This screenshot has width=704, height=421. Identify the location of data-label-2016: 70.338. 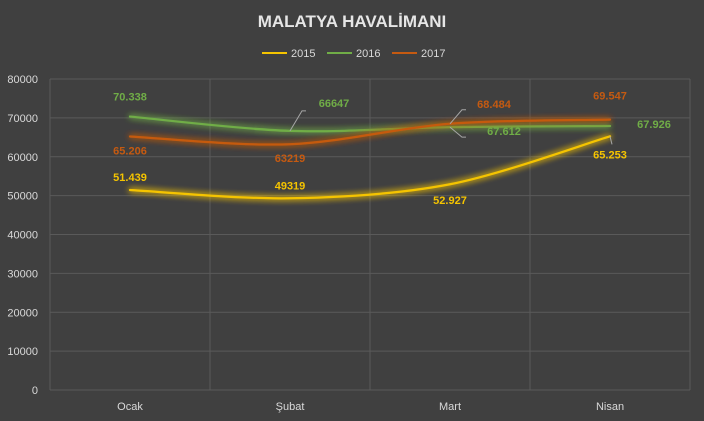
(130, 98).